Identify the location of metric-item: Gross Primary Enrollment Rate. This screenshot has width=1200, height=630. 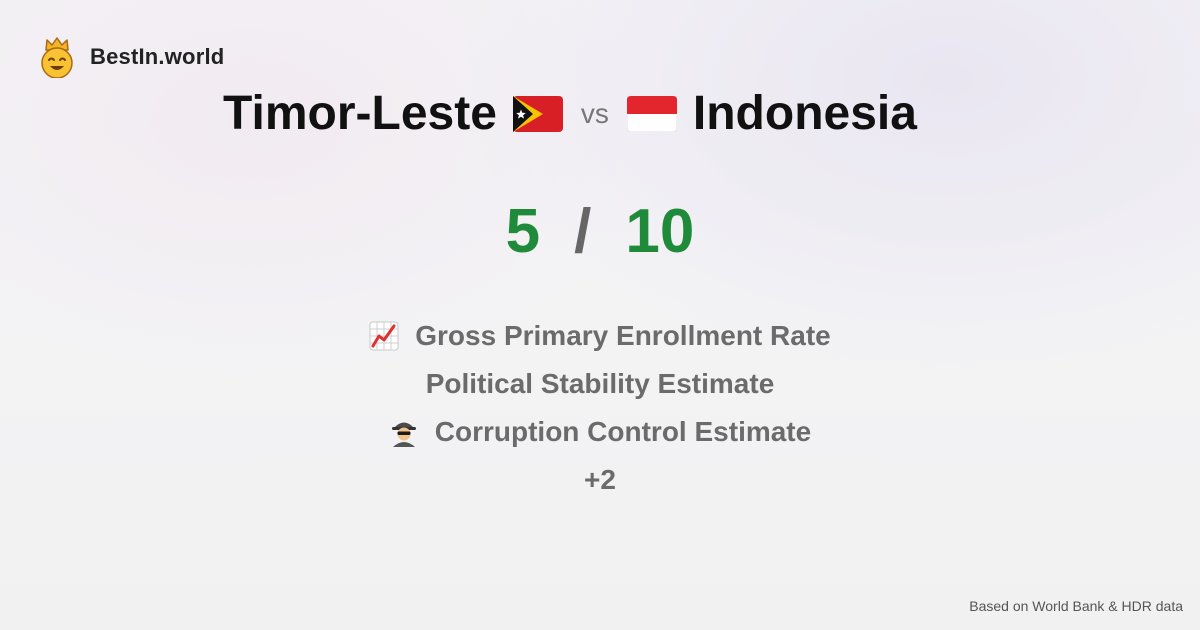
(600, 336).